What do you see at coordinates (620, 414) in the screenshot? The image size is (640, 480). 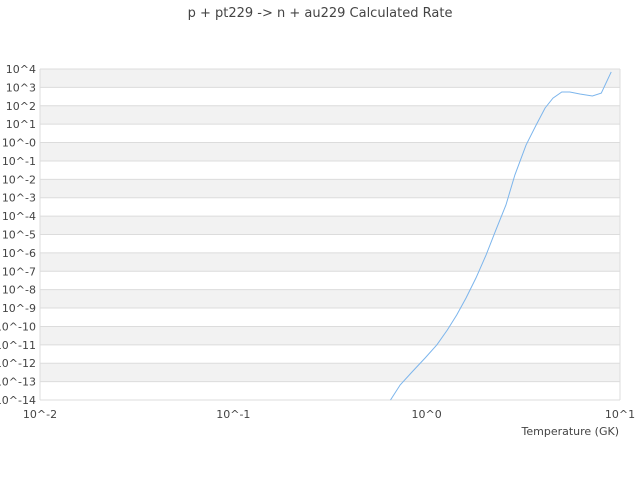 I see `x-tick-label: 10^1` at bounding box center [620, 414].